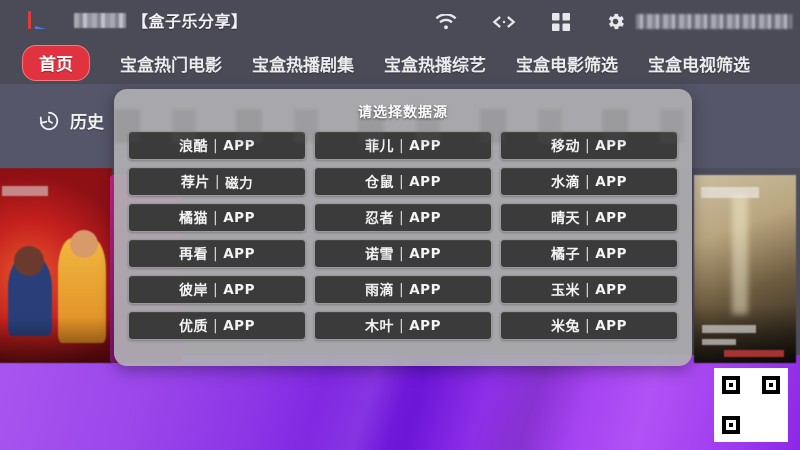  I want to click on source-button: 仓鼠 | APP, so click(403, 181).